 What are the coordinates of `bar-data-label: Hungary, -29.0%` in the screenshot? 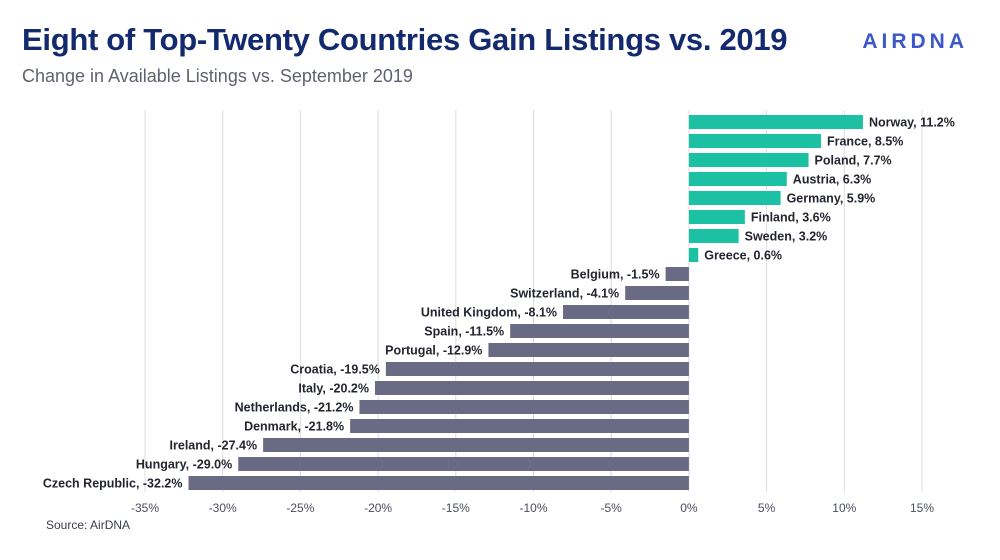 It's located at (184, 465).